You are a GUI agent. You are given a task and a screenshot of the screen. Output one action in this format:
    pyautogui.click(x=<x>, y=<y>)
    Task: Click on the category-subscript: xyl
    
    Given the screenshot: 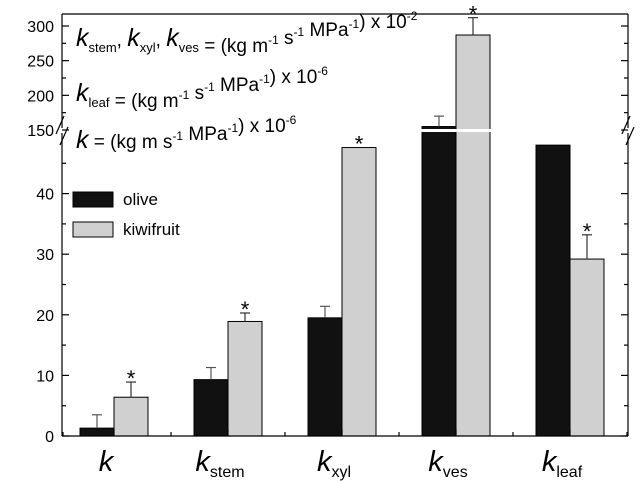 What is the action you would take?
    pyautogui.click(x=341, y=472)
    